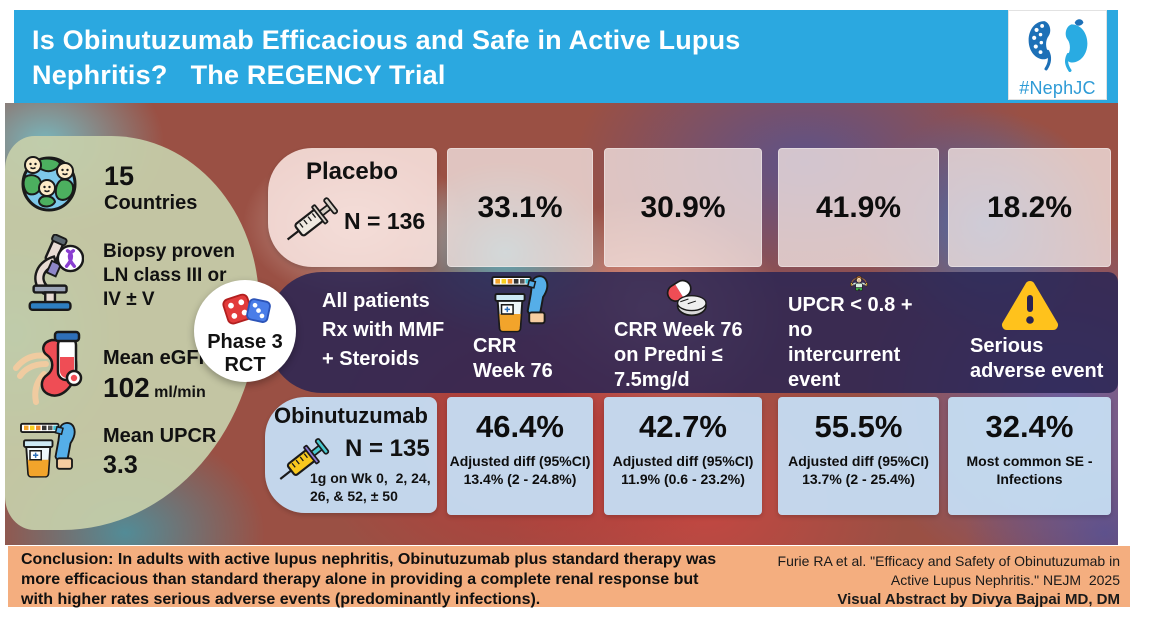 This screenshot has height=621, width=1152. I want to click on biopsy-line3: IV ± V, so click(129, 299).